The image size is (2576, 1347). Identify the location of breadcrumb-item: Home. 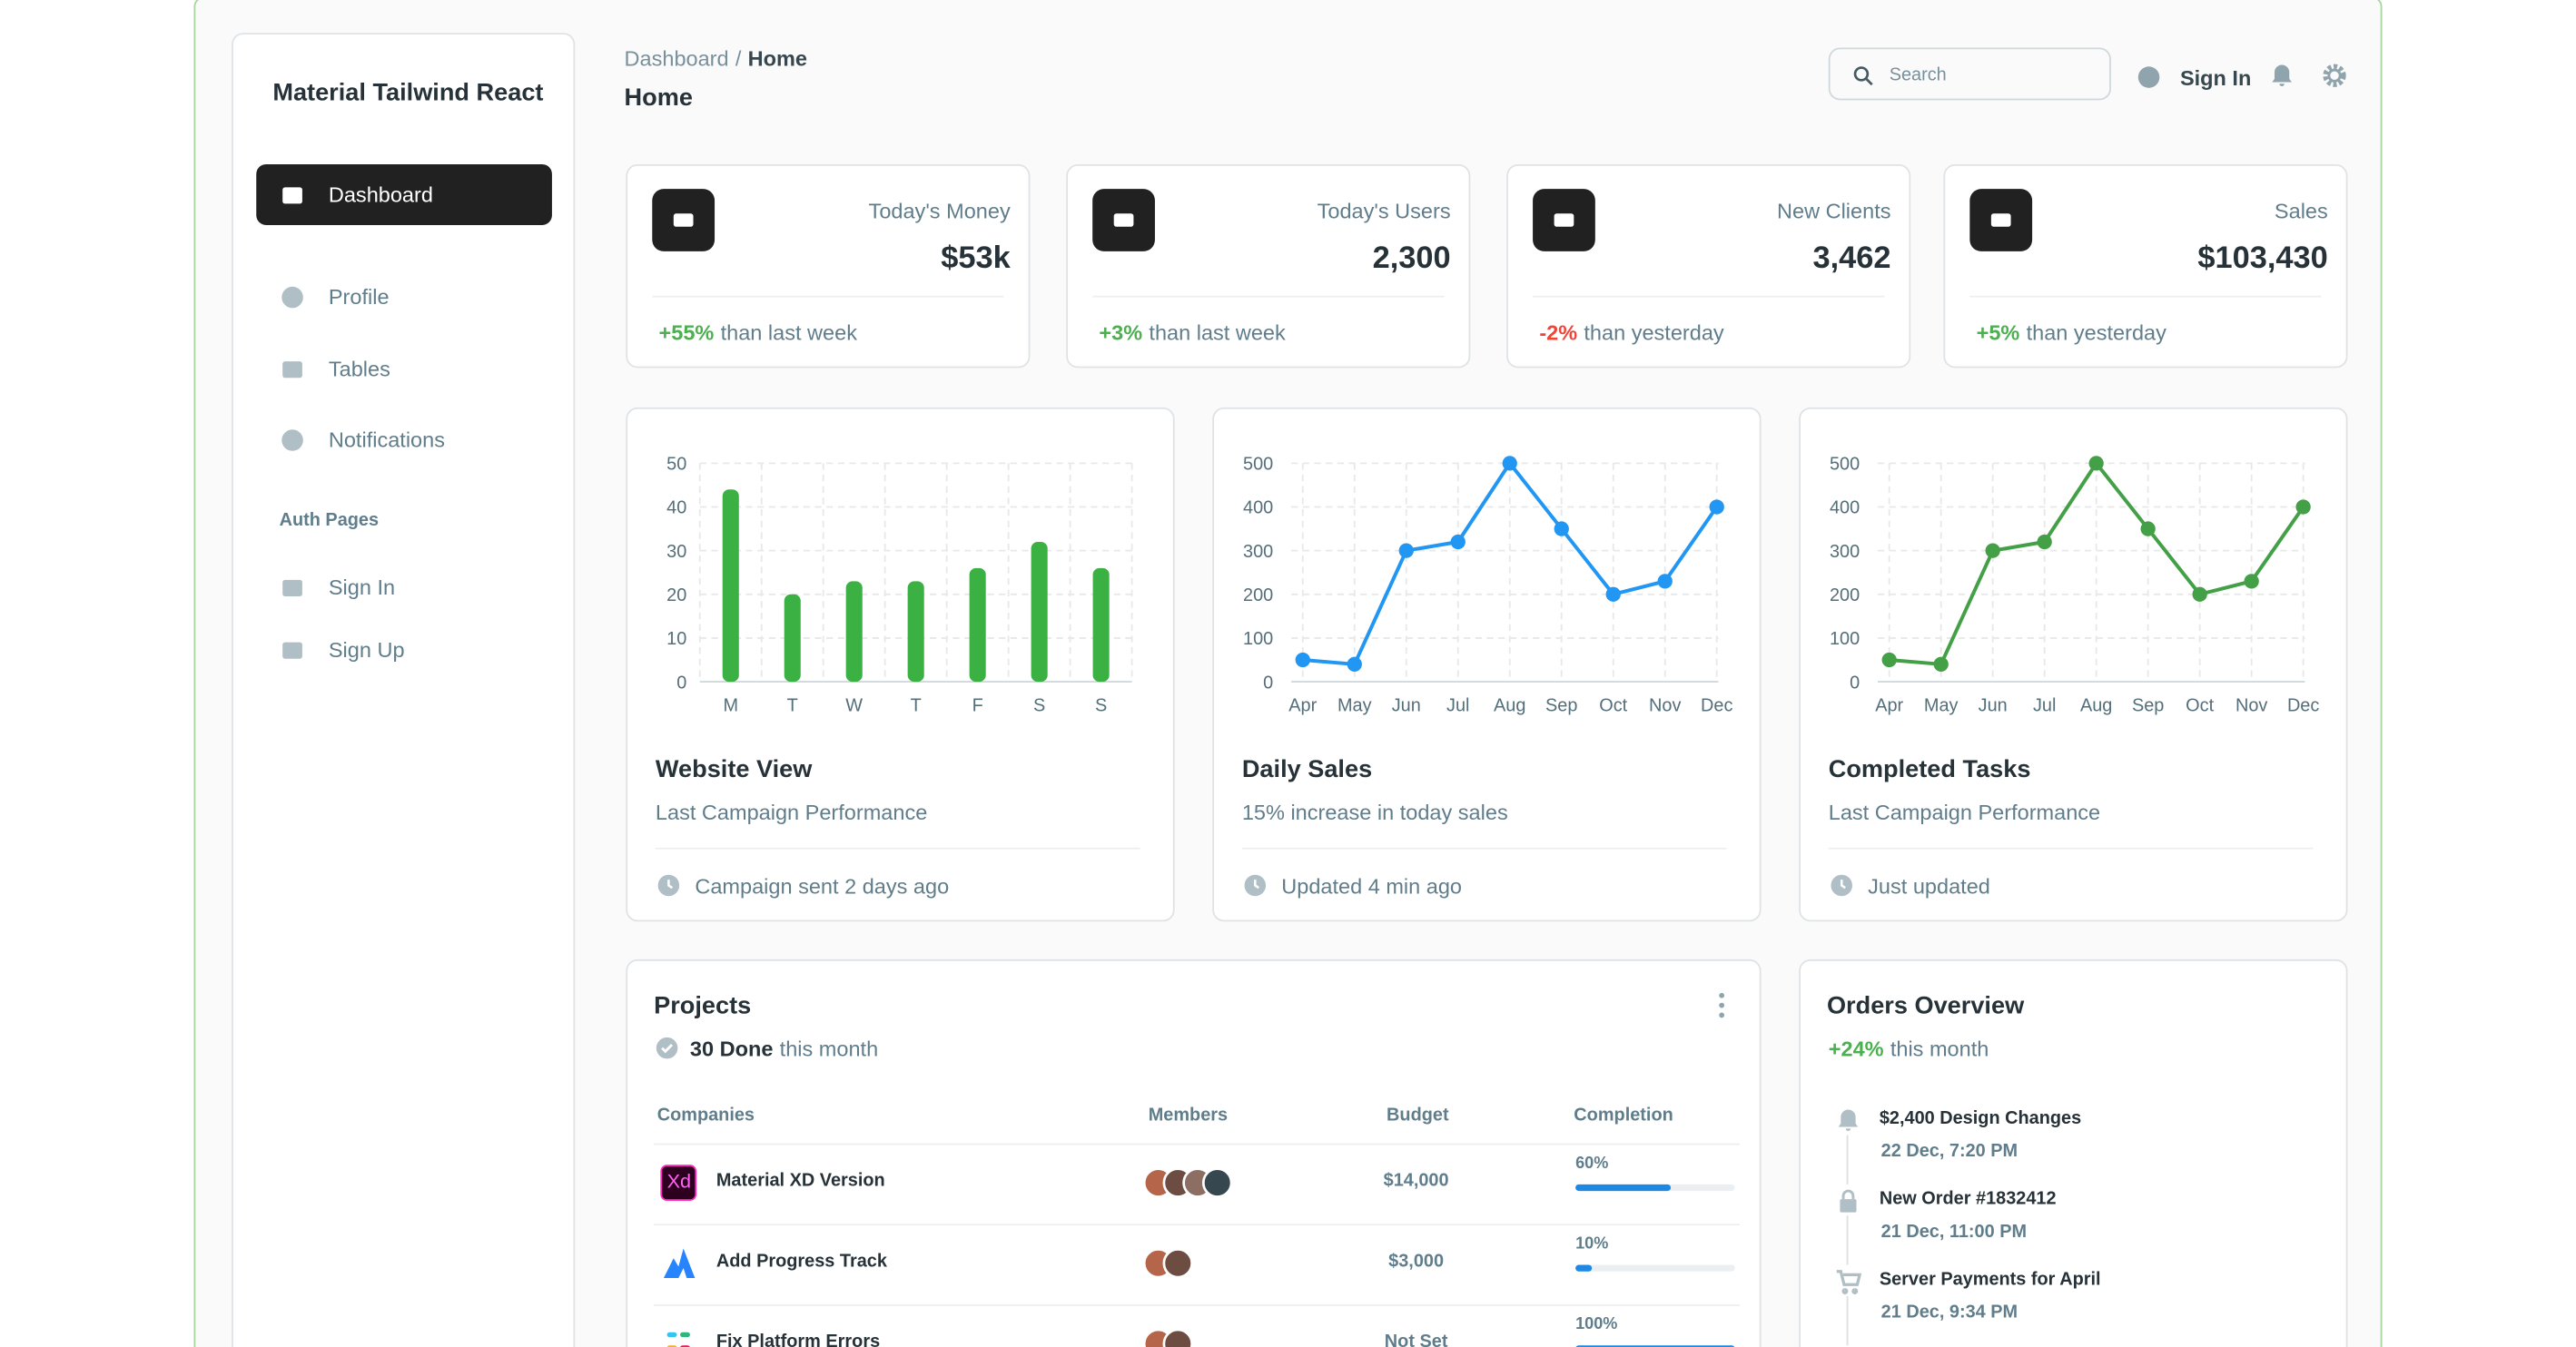
(777, 58).